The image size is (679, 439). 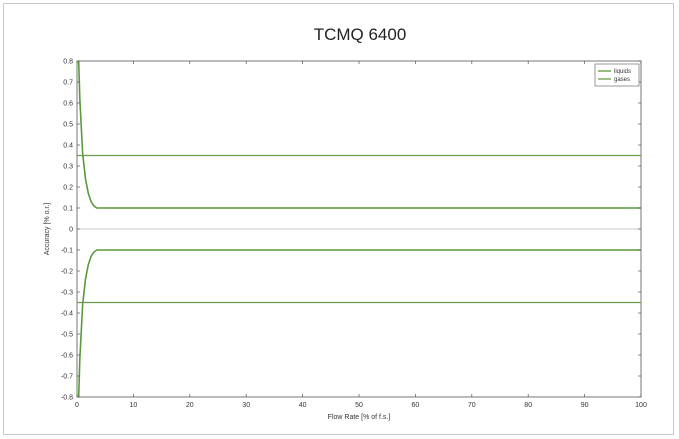 I want to click on y-axis-label: Accuracy [% o.r.], so click(x=47, y=229).